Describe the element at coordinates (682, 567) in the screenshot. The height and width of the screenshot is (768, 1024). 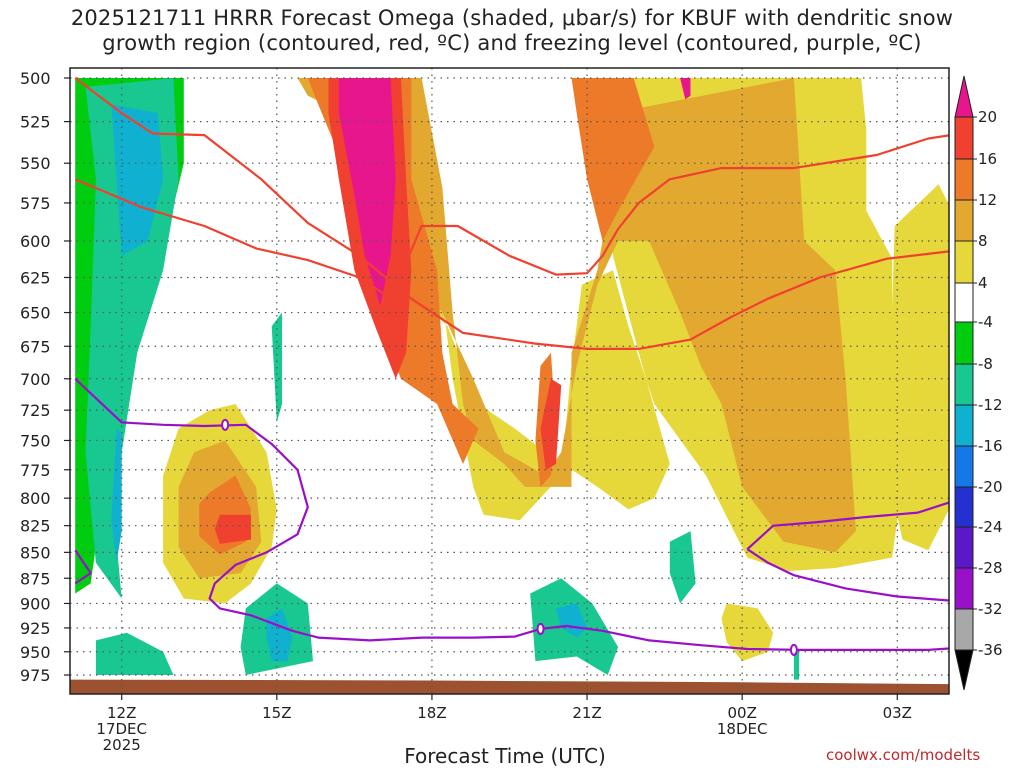
I see `omega-region--8-26` at that location.